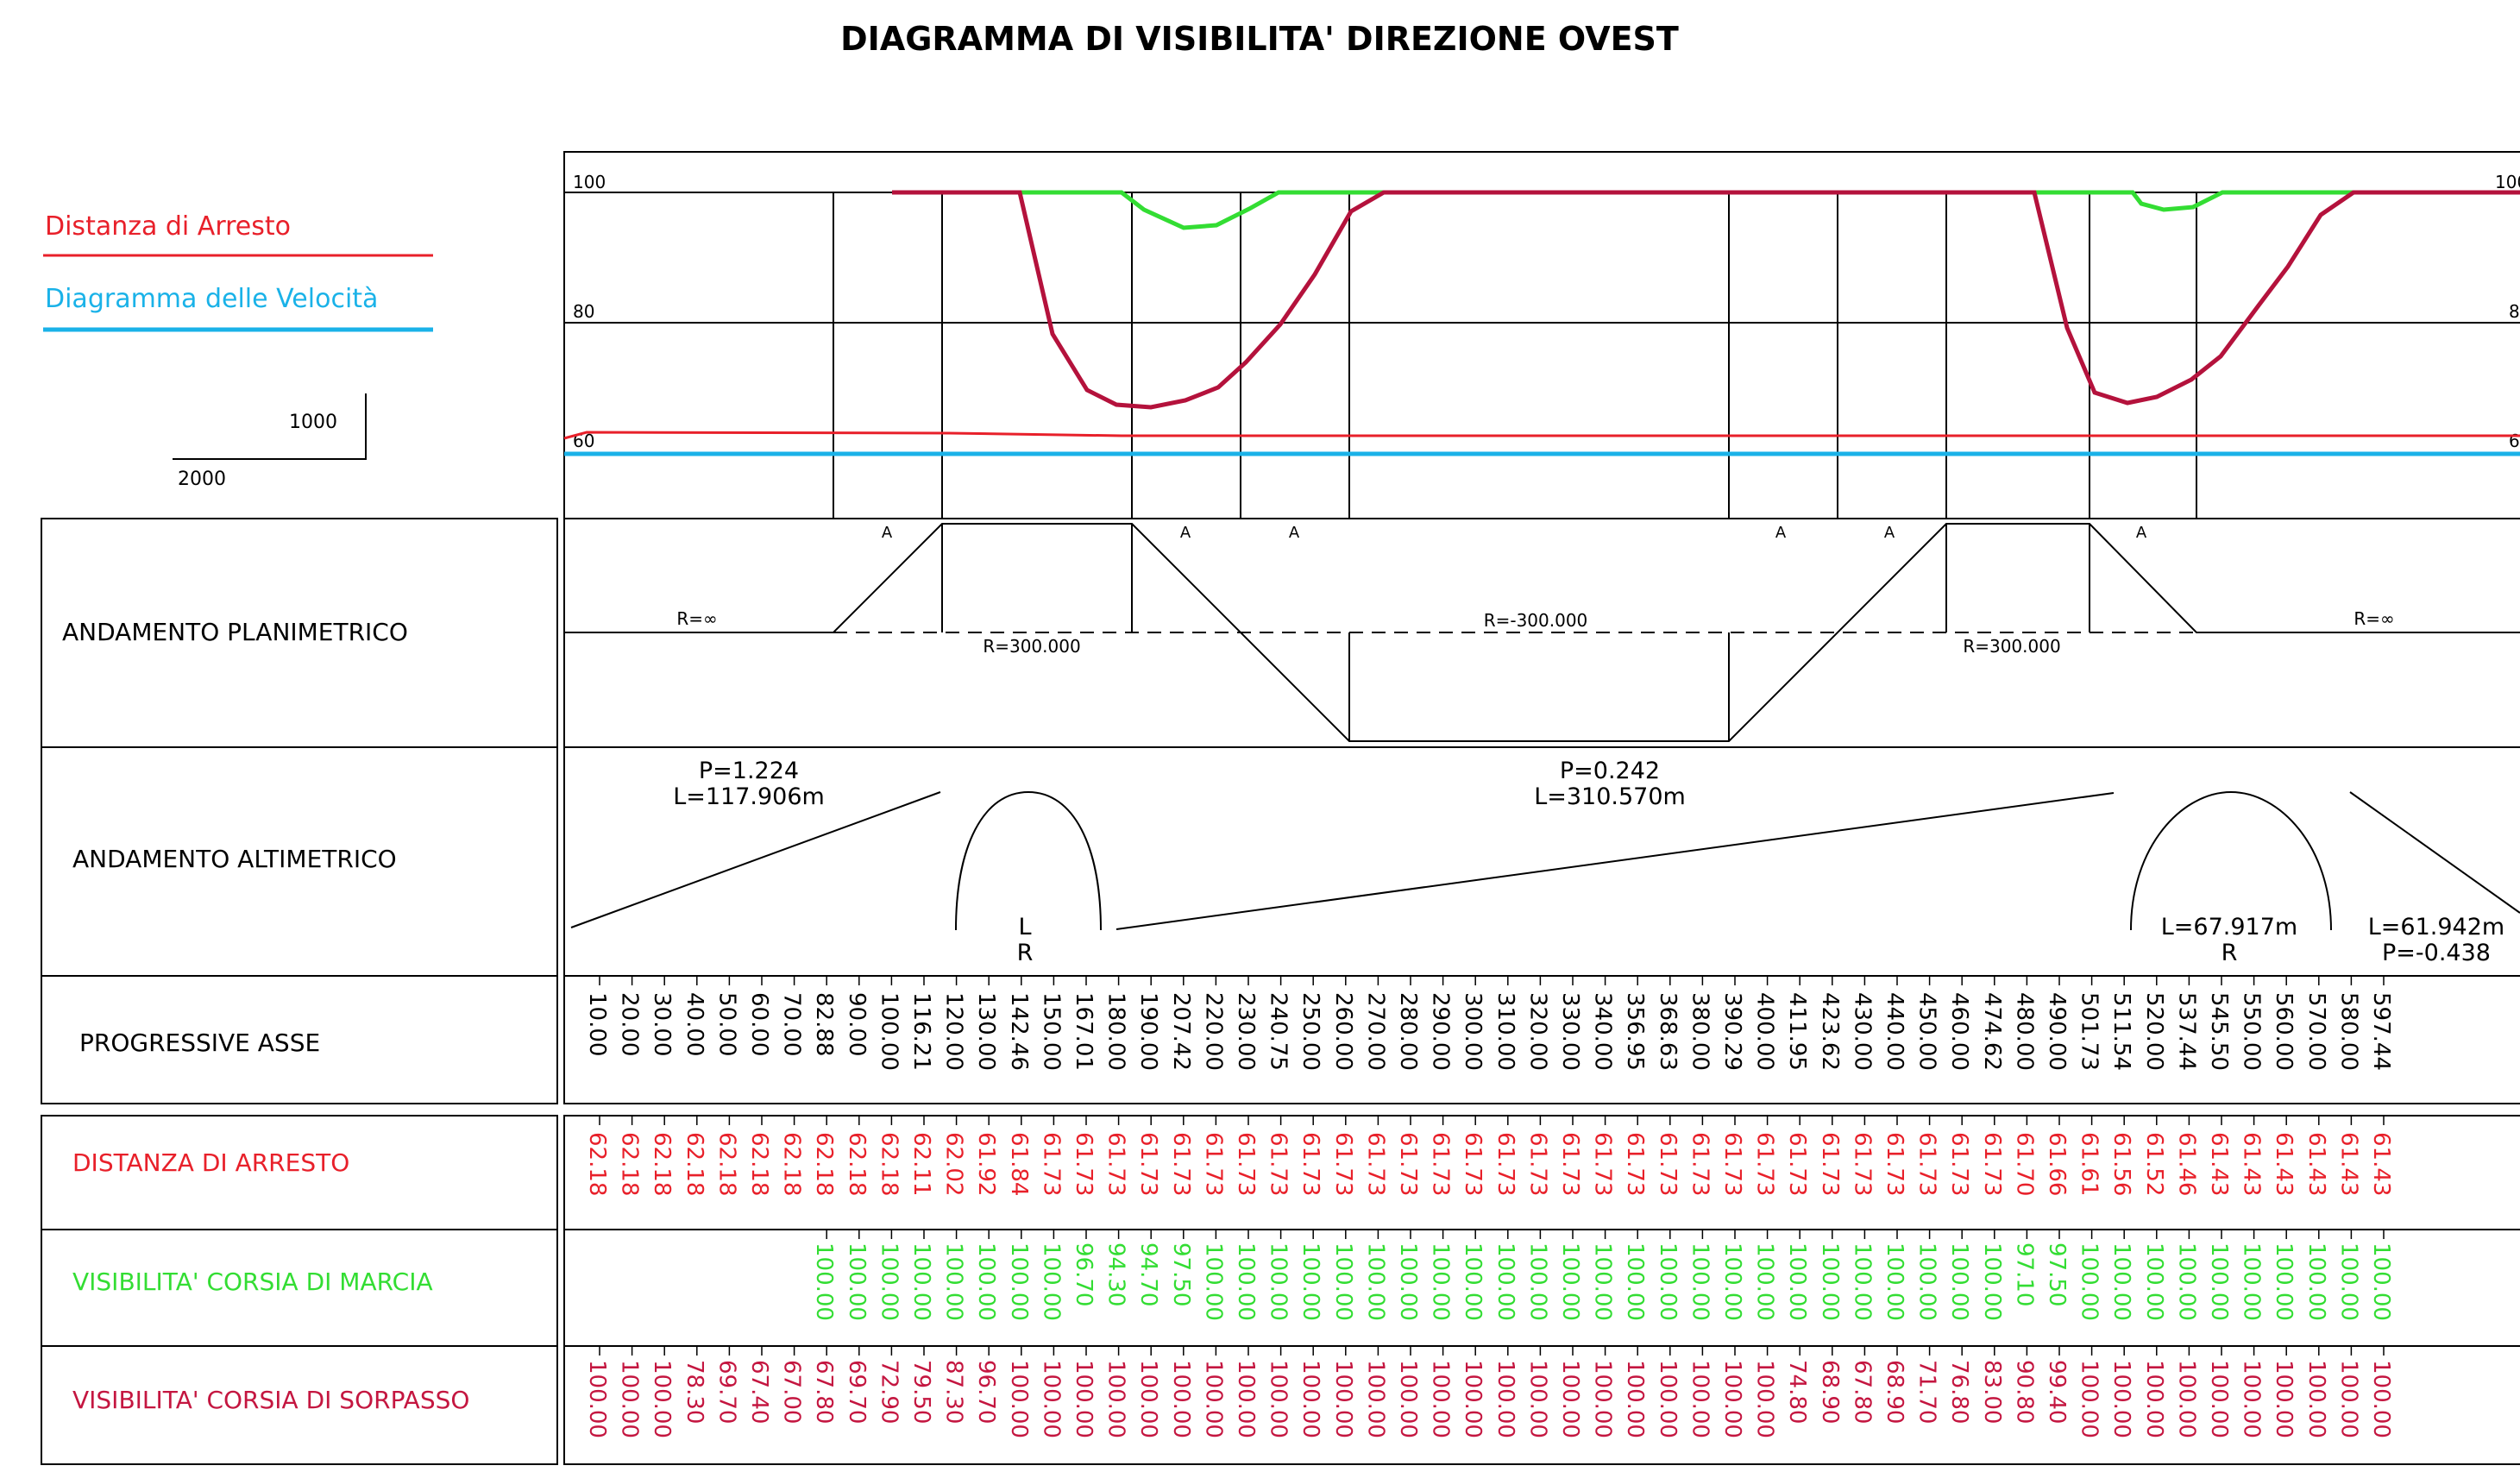  What do you see at coordinates (1181, 1274) in the screenshot?
I see `marcia-visibility-value: 97.50` at bounding box center [1181, 1274].